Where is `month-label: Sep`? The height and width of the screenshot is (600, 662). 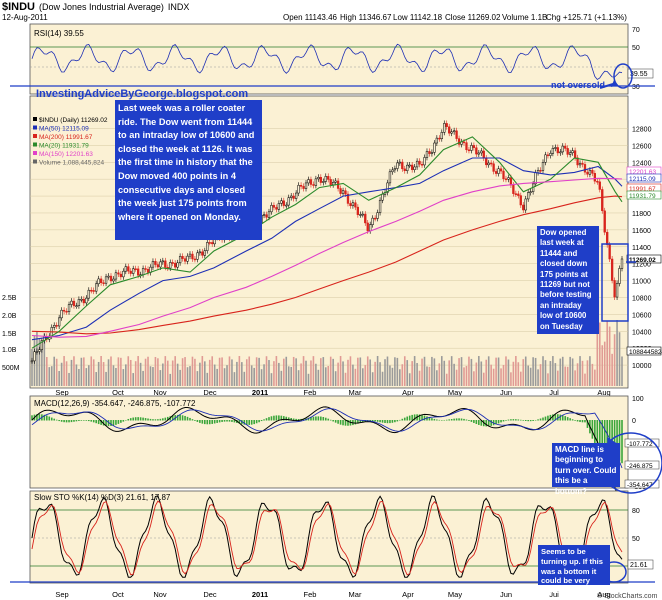
month-label: Sep is located at coordinates (61, 594).